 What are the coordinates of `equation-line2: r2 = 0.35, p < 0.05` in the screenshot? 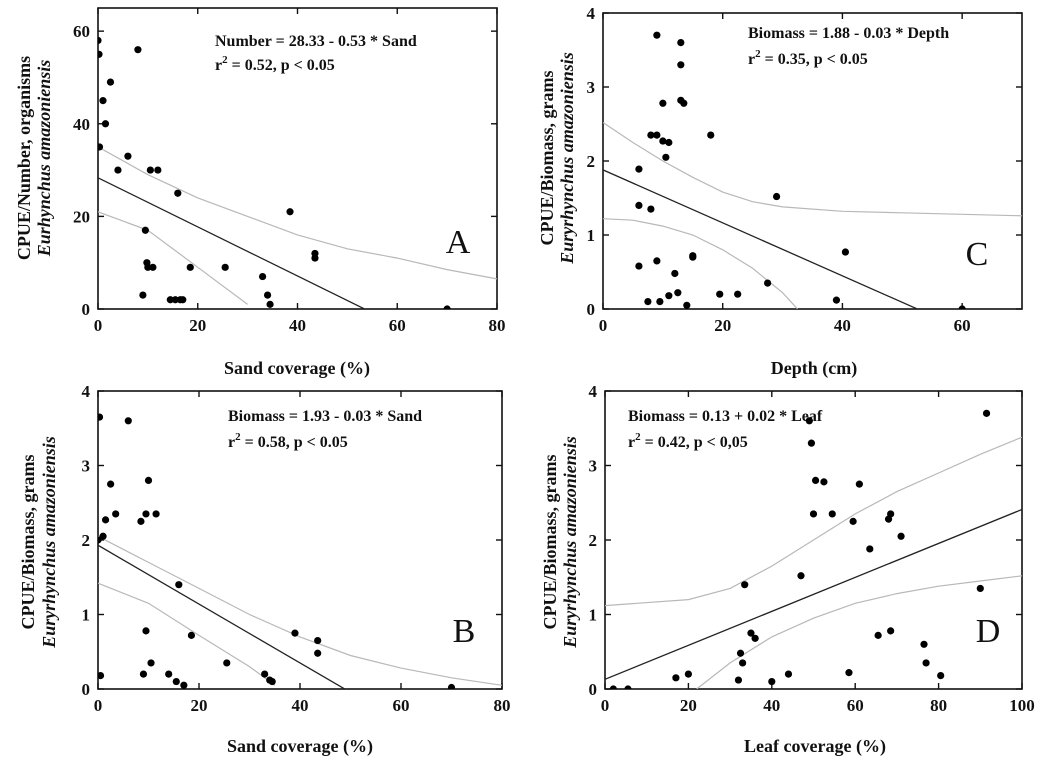 It's located at (808, 58).